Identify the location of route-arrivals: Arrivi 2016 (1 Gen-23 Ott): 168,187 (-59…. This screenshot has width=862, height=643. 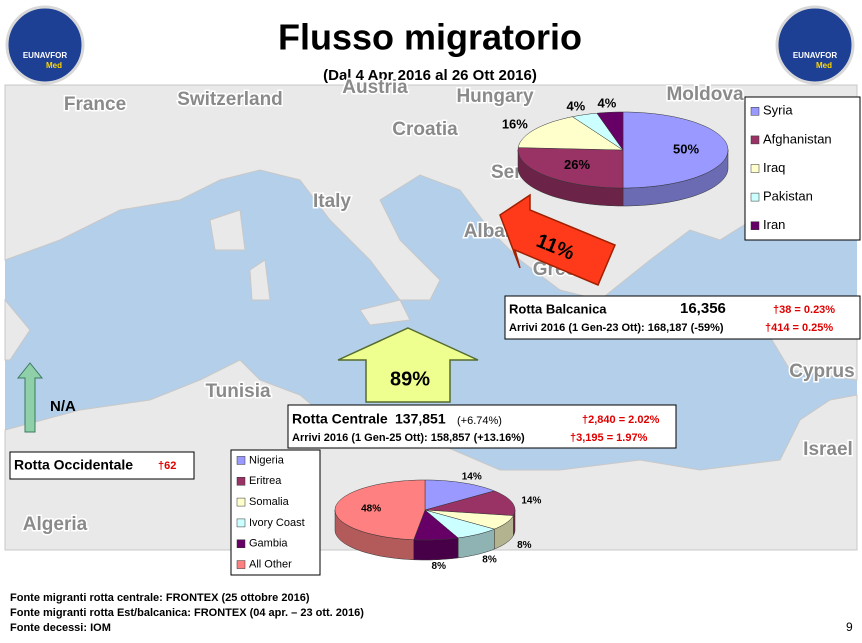
(616, 328).